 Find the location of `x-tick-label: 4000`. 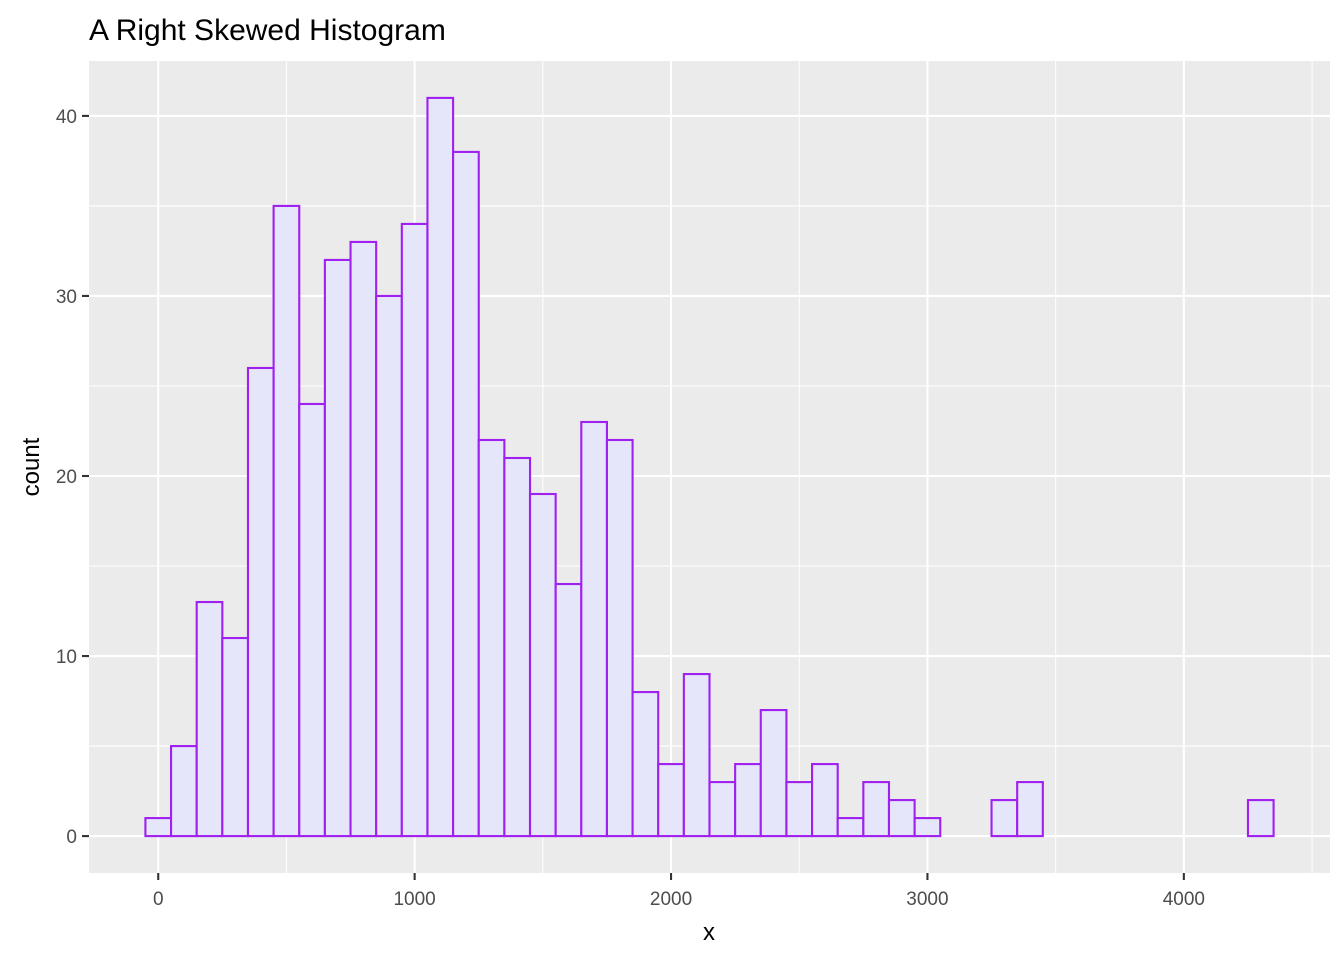

x-tick-label: 4000 is located at coordinates (1184, 899).